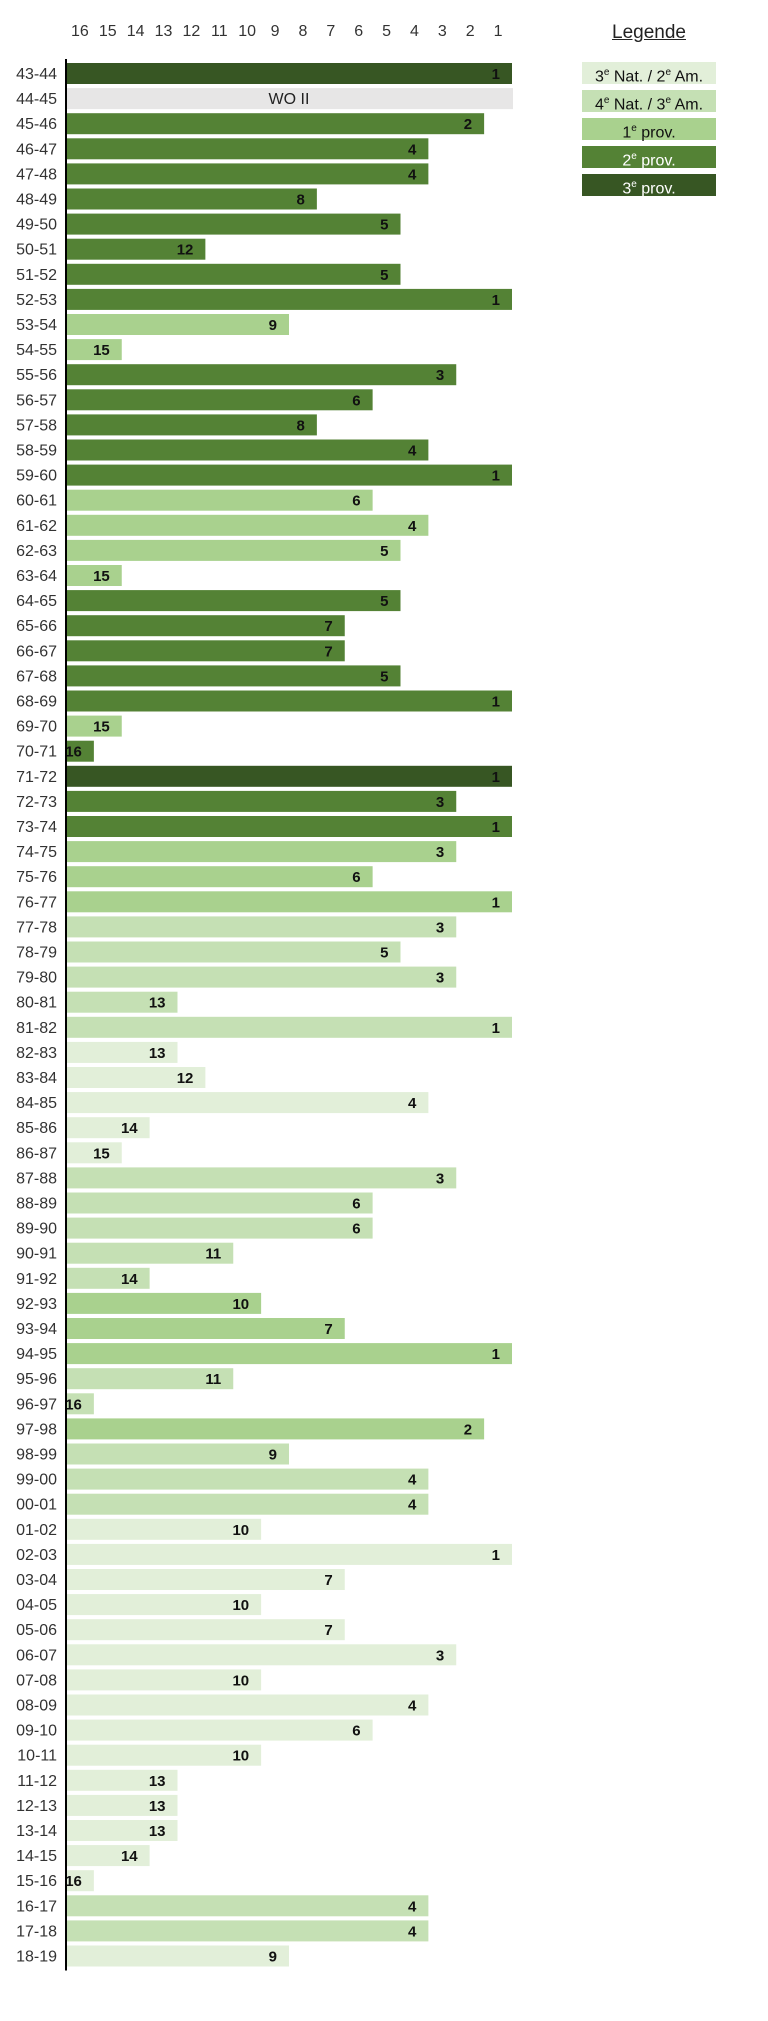 The image size is (768, 2021). I want to click on x-tick-label: 6, so click(358, 31).